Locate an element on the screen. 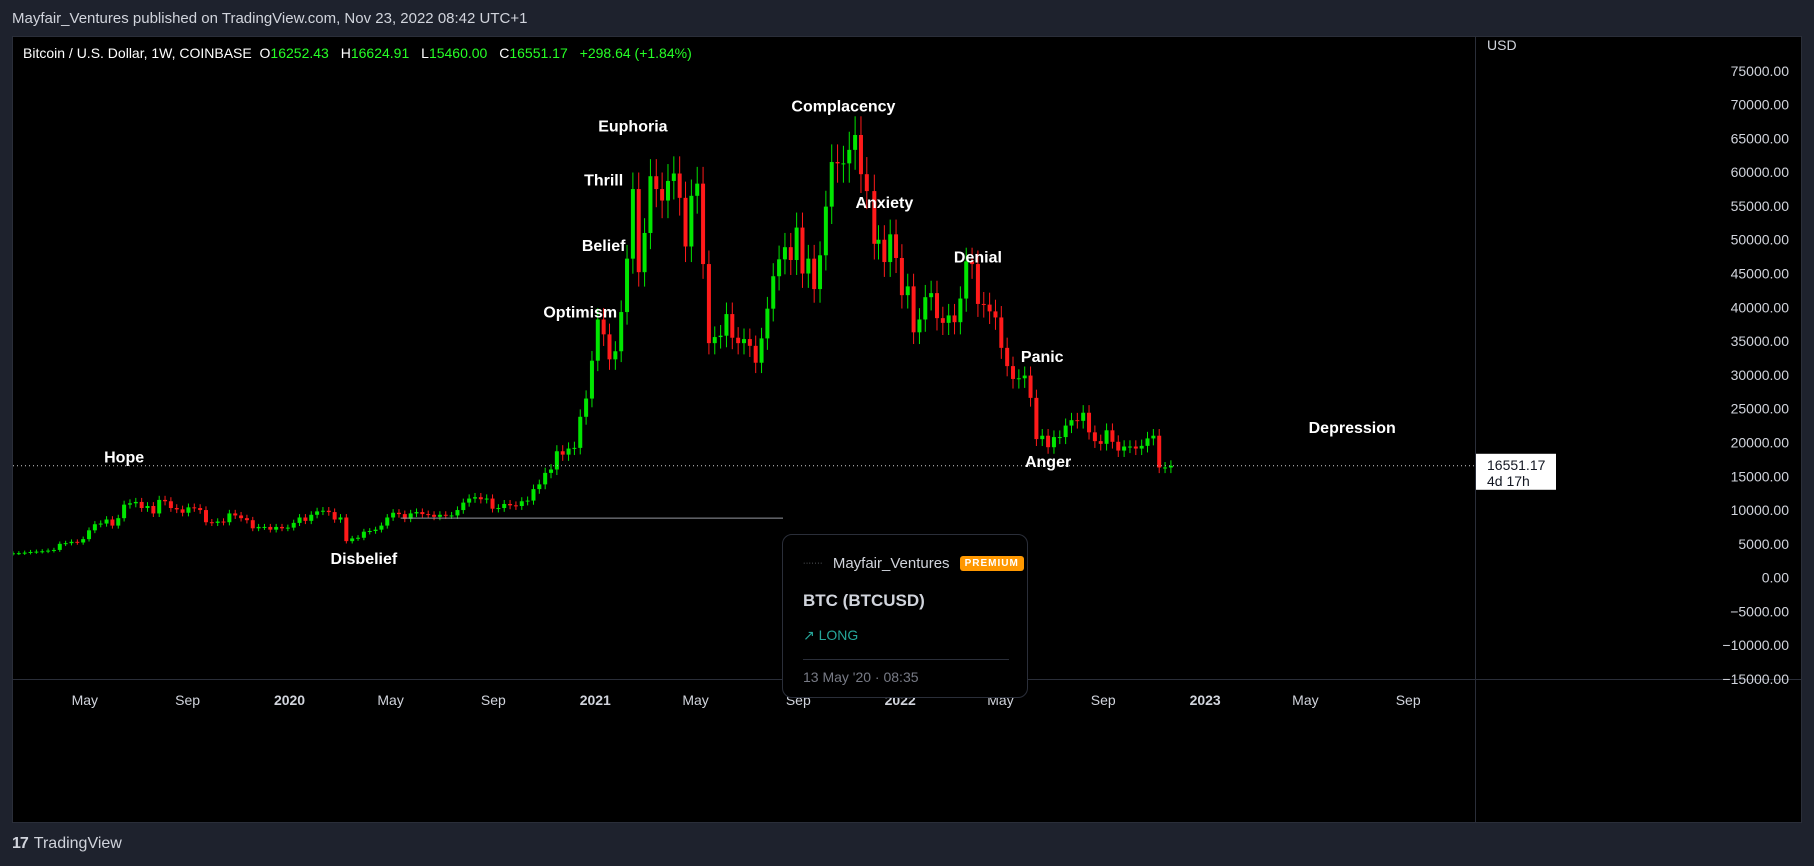 This screenshot has height=866, width=1814. tradingview-logo: 17 TradingView is located at coordinates (67, 844).